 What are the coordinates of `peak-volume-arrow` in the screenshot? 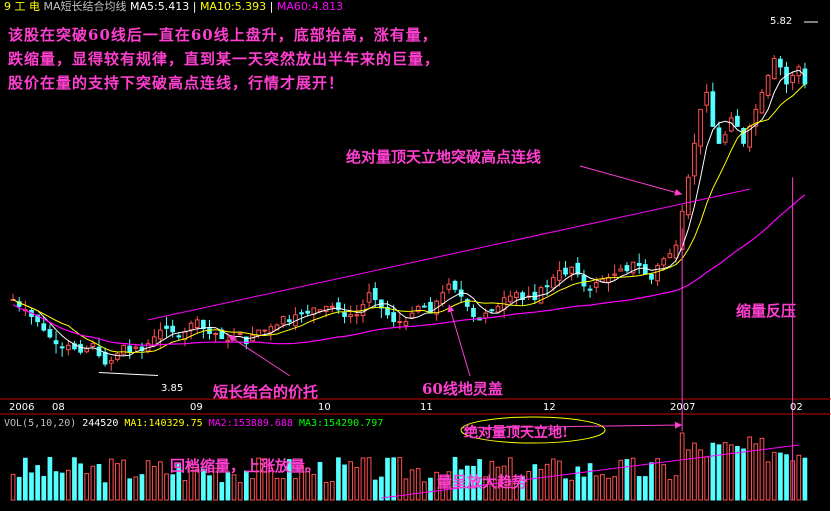 It's located at (572, 426).